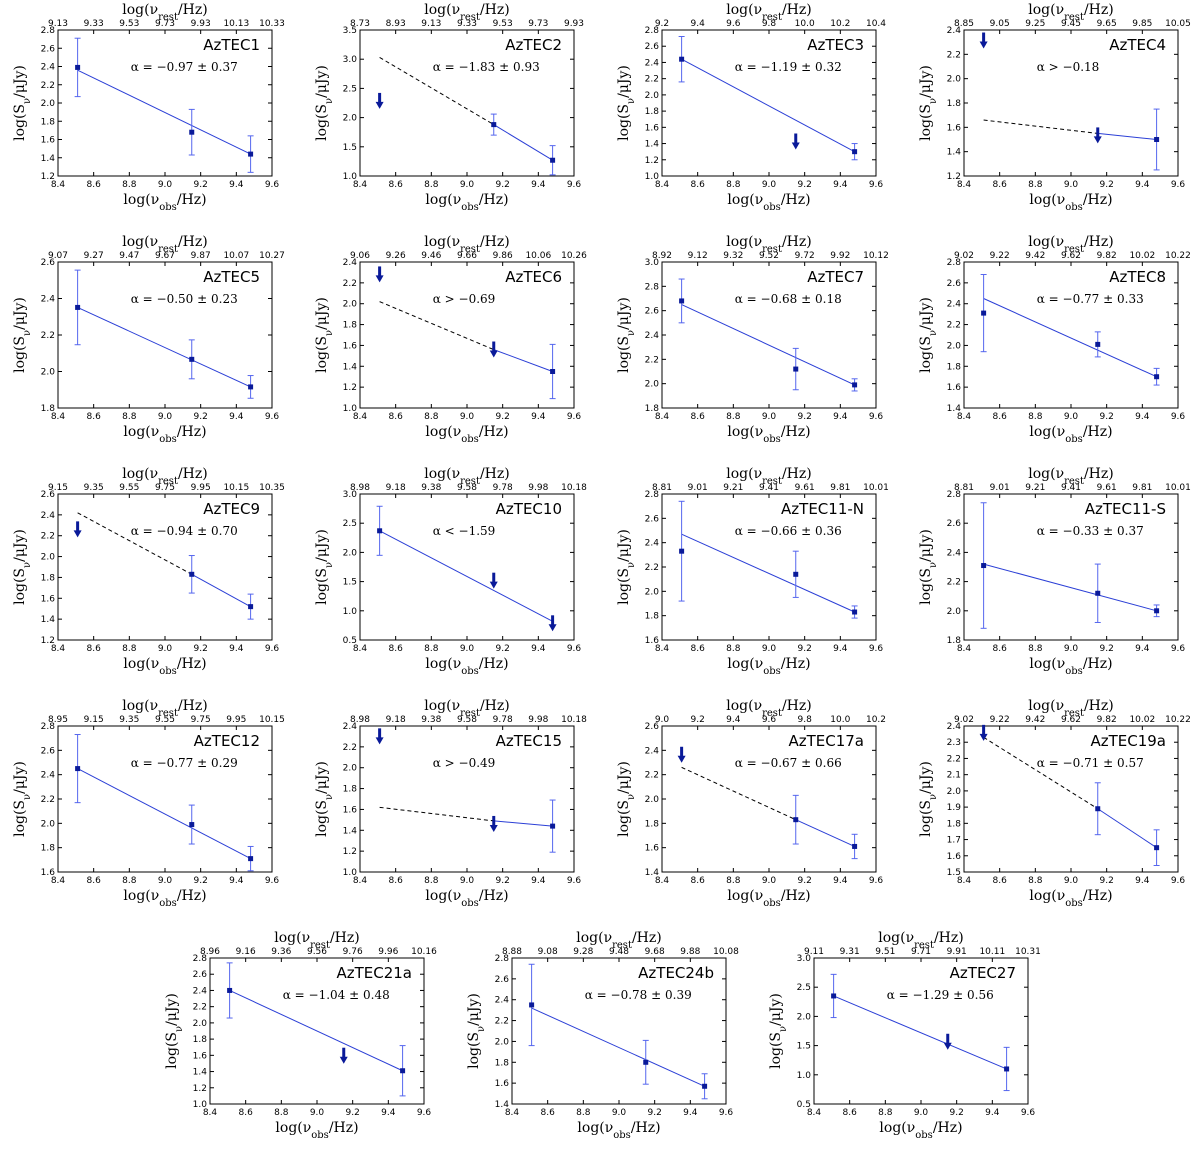  I want to click on y-tick-label: 0.5, so click(350, 641).